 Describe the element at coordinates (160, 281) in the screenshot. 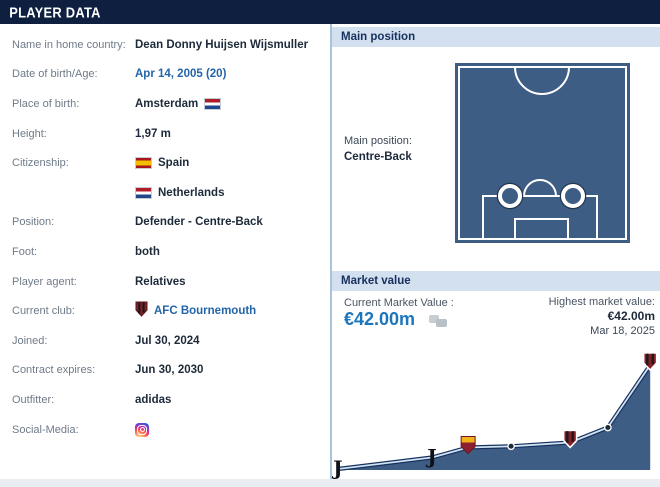

I see `field-value: Relatives` at that location.